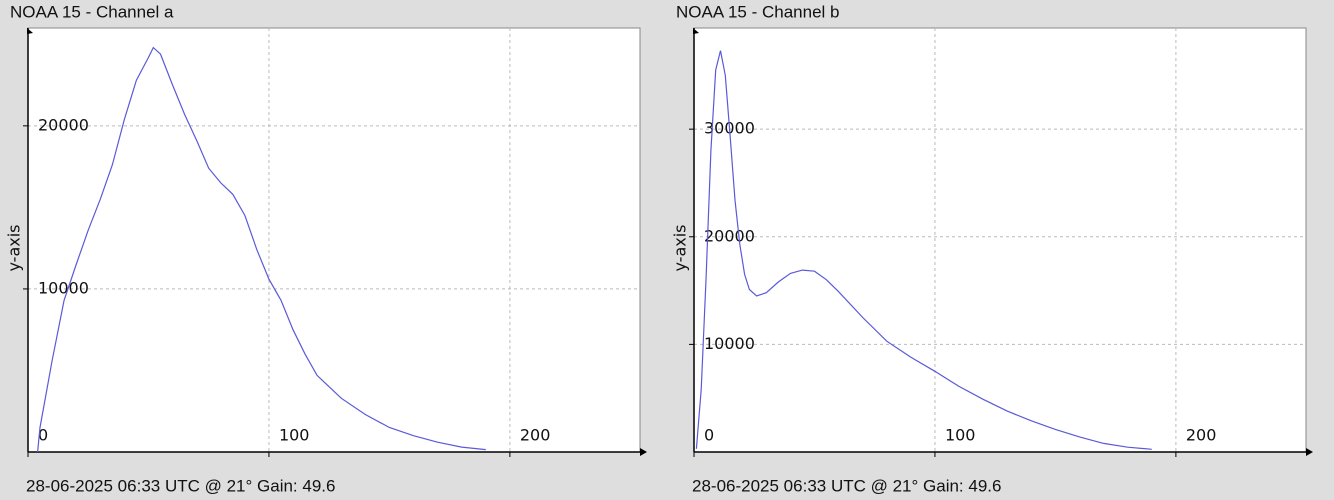  Describe the element at coordinates (757, 11) in the screenshot. I see `chart-title: NOAA 15 - Channel b` at that location.